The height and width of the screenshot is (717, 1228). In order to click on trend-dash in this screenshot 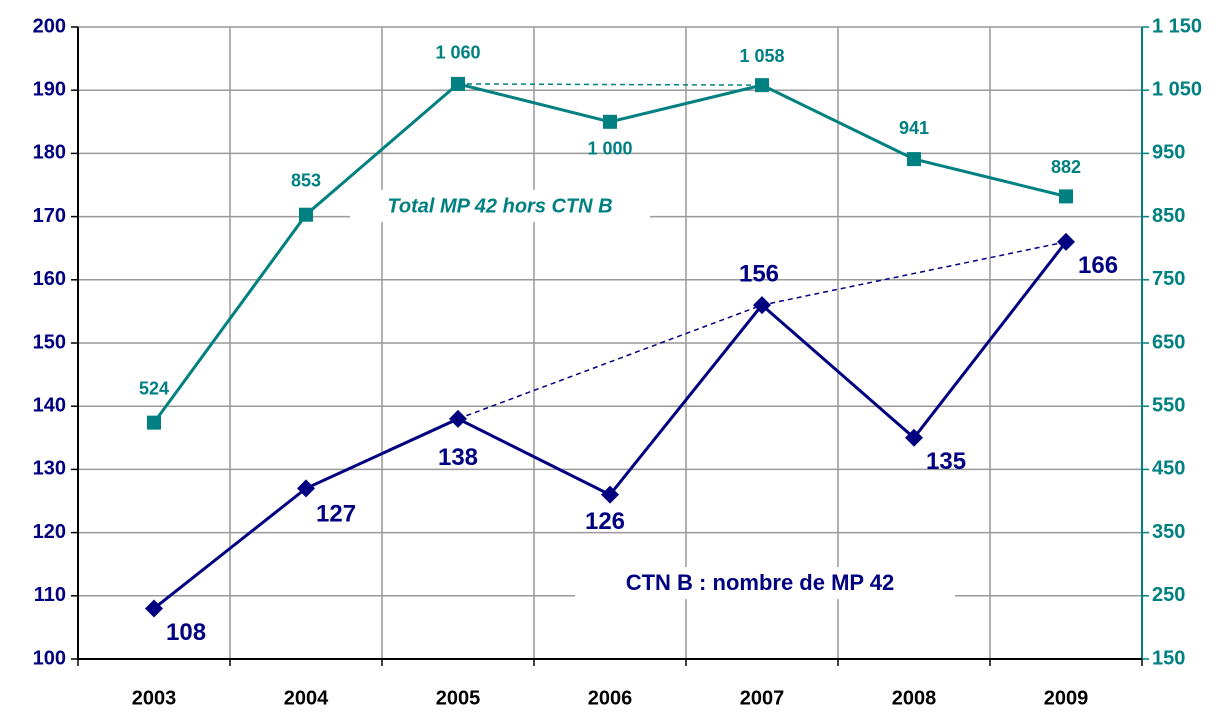, I will do `click(610, 84)`.